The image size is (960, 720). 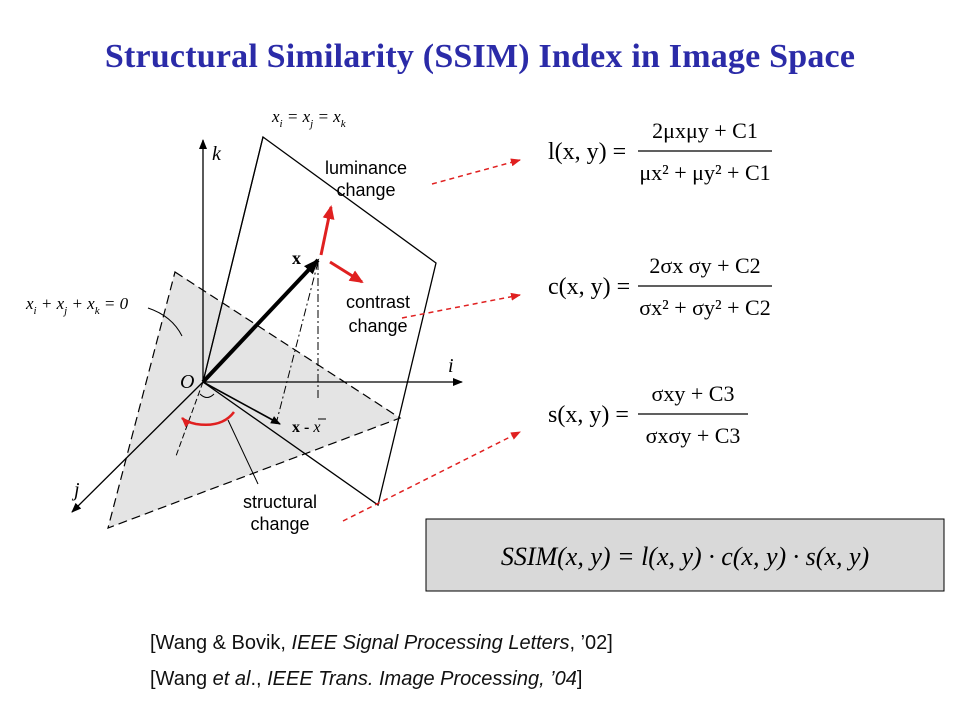 I want to click on reference-2-part-a: [Wang, so click(x=181, y=679).